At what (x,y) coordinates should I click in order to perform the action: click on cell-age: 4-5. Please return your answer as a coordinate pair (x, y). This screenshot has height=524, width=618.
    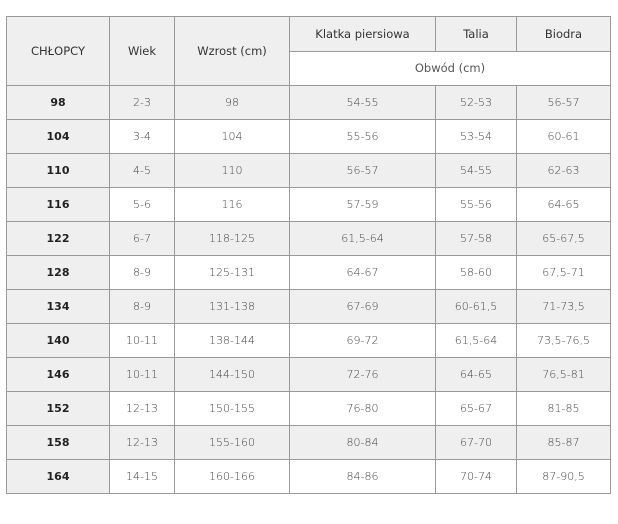
    Looking at the image, I should click on (142, 170).